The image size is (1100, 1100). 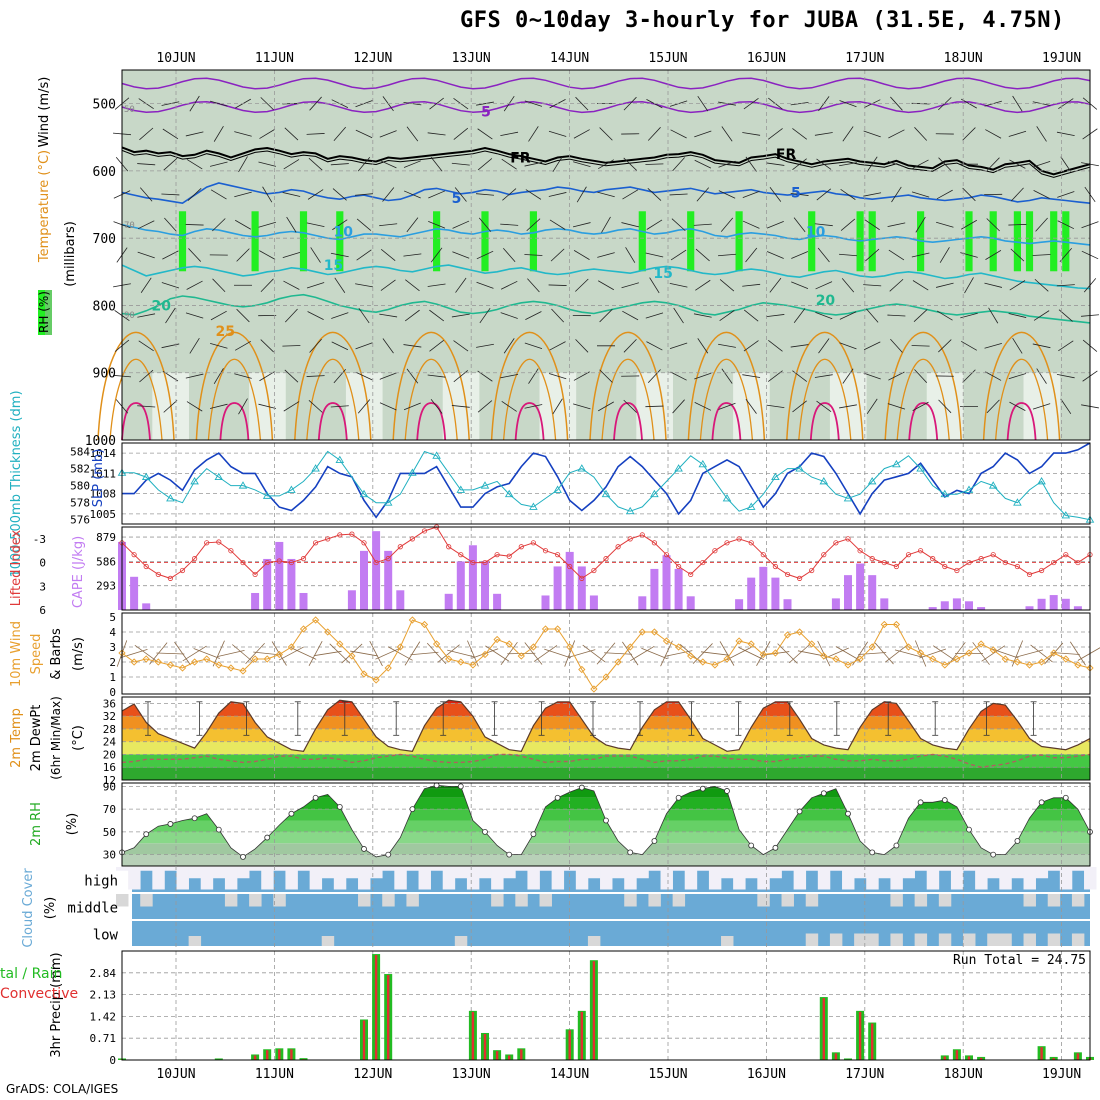 I want to click on temp-band, so click(x=606, y=722).